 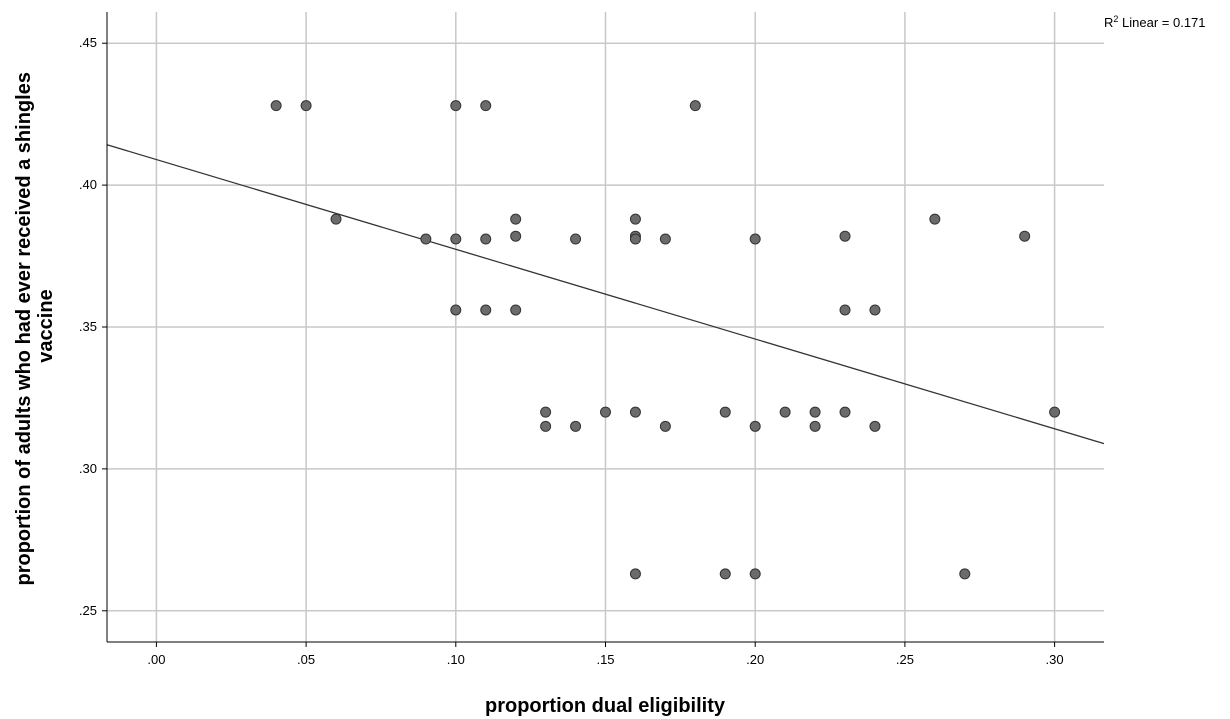 I want to click on y-axis-title-line-2: vaccine, so click(x=46, y=325).